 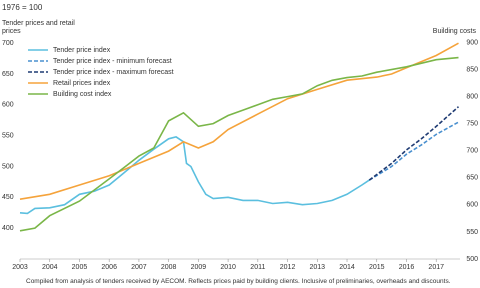 What do you see at coordinates (82, 83) in the screenshot?
I see `legend-label: Retail prices index` at bounding box center [82, 83].